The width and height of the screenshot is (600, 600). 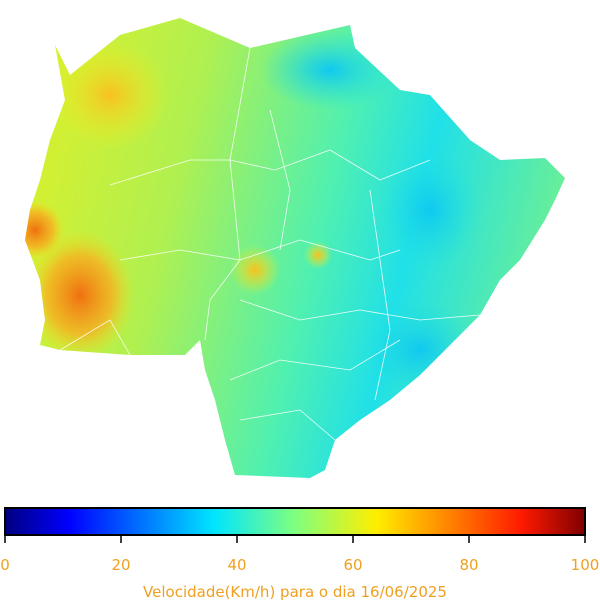 I want to click on tick-label: 100, so click(x=585, y=565).